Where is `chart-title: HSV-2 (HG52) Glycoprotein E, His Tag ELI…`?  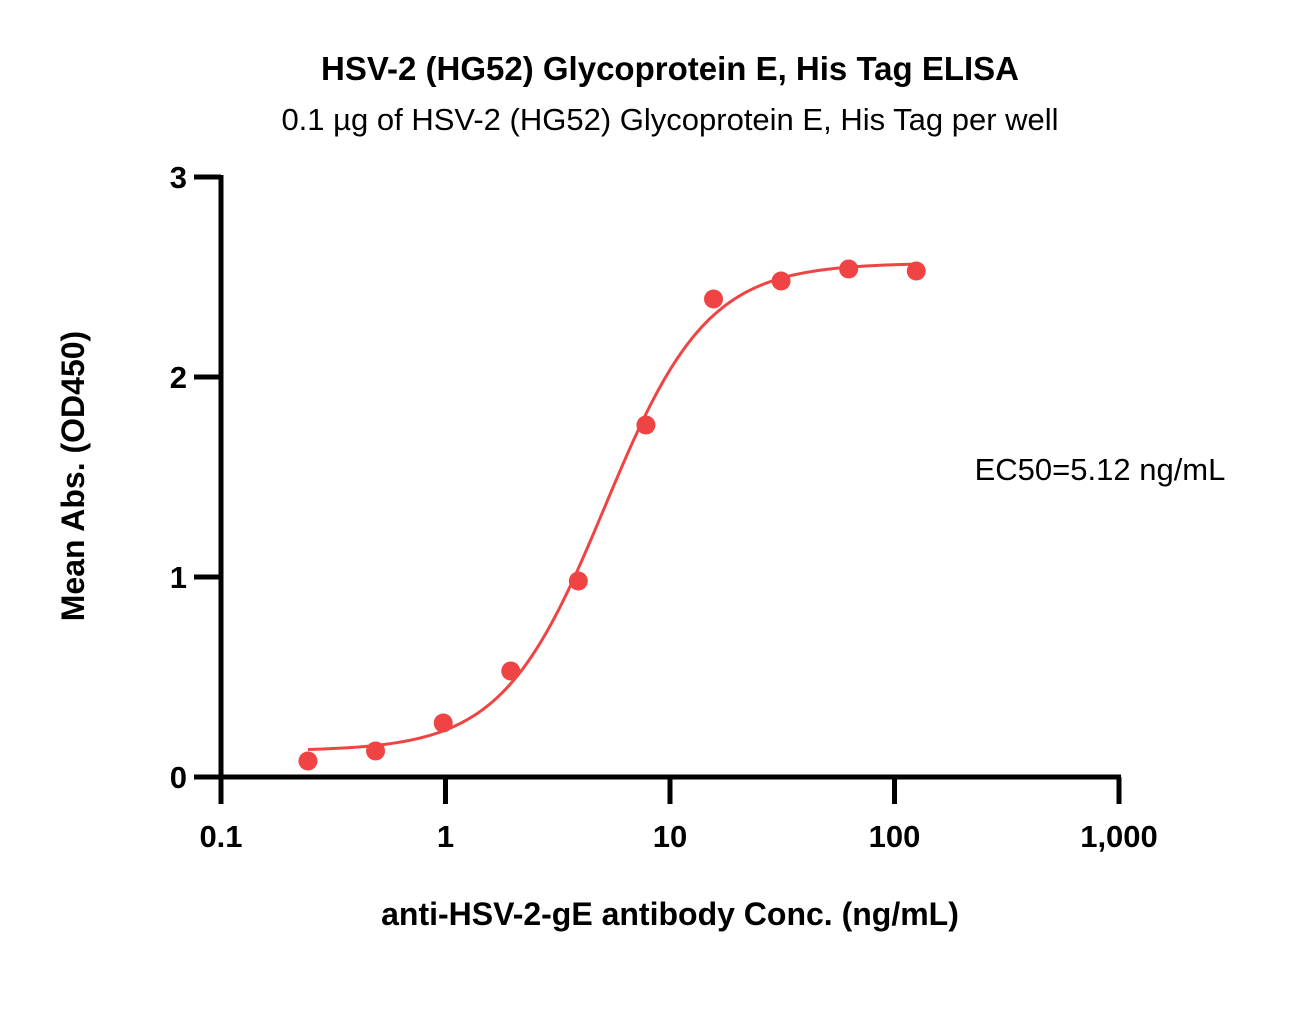 chart-title: HSV-2 (HG52) Glycoprotein E, His Tag ELI… is located at coordinates (670, 68).